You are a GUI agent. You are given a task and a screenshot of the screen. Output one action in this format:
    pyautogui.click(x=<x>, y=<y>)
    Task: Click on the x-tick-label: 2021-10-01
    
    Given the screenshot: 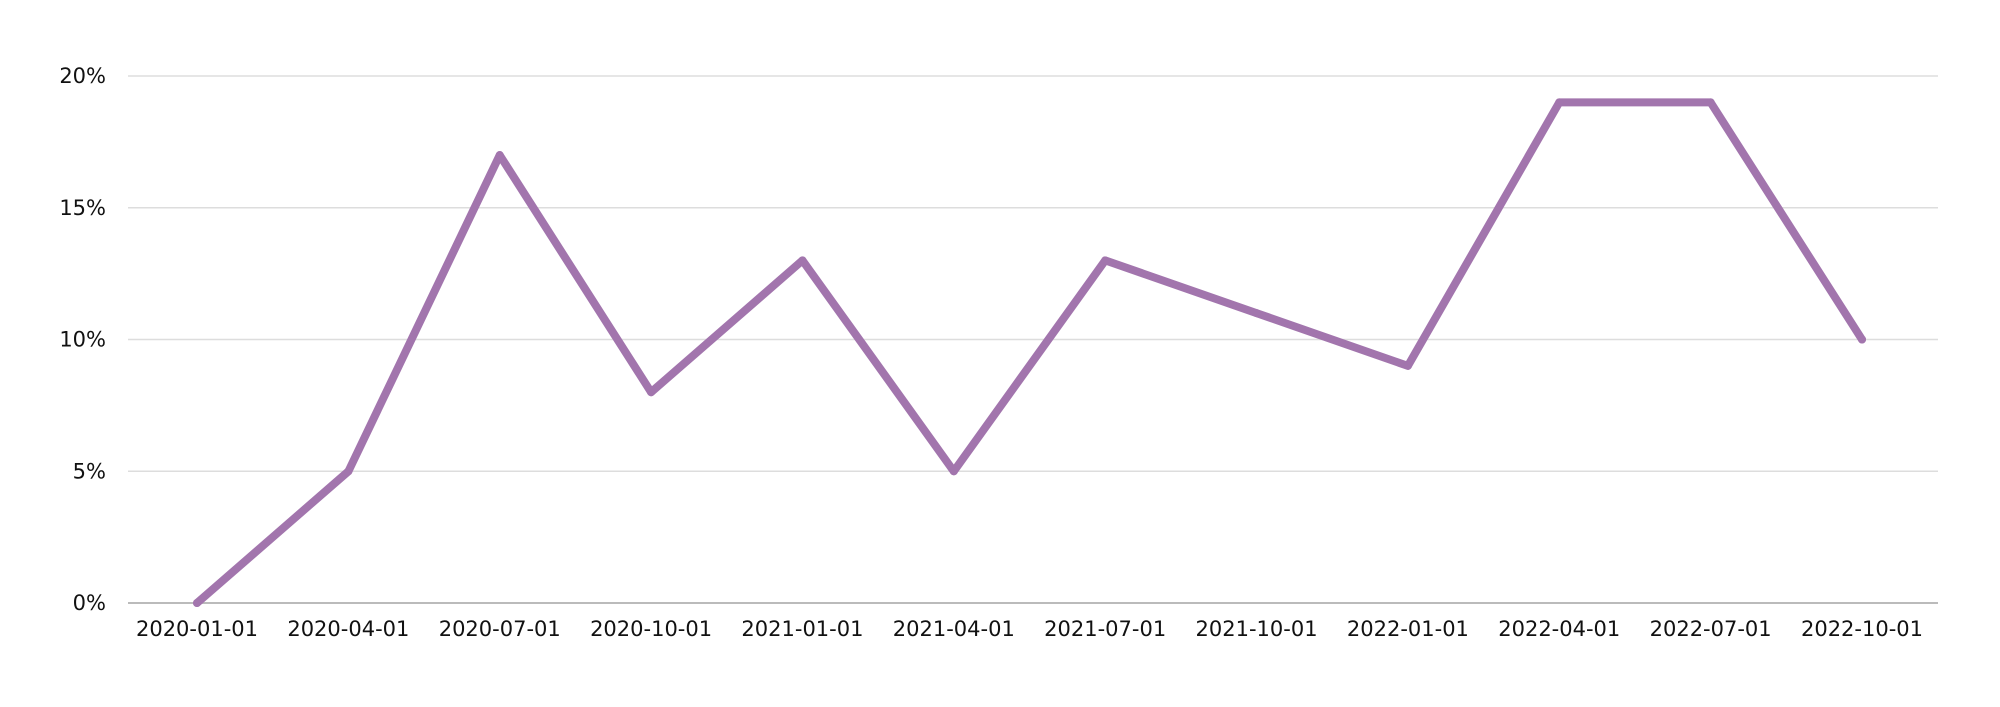 What is the action you would take?
    pyautogui.click(x=1257, y=629)
    